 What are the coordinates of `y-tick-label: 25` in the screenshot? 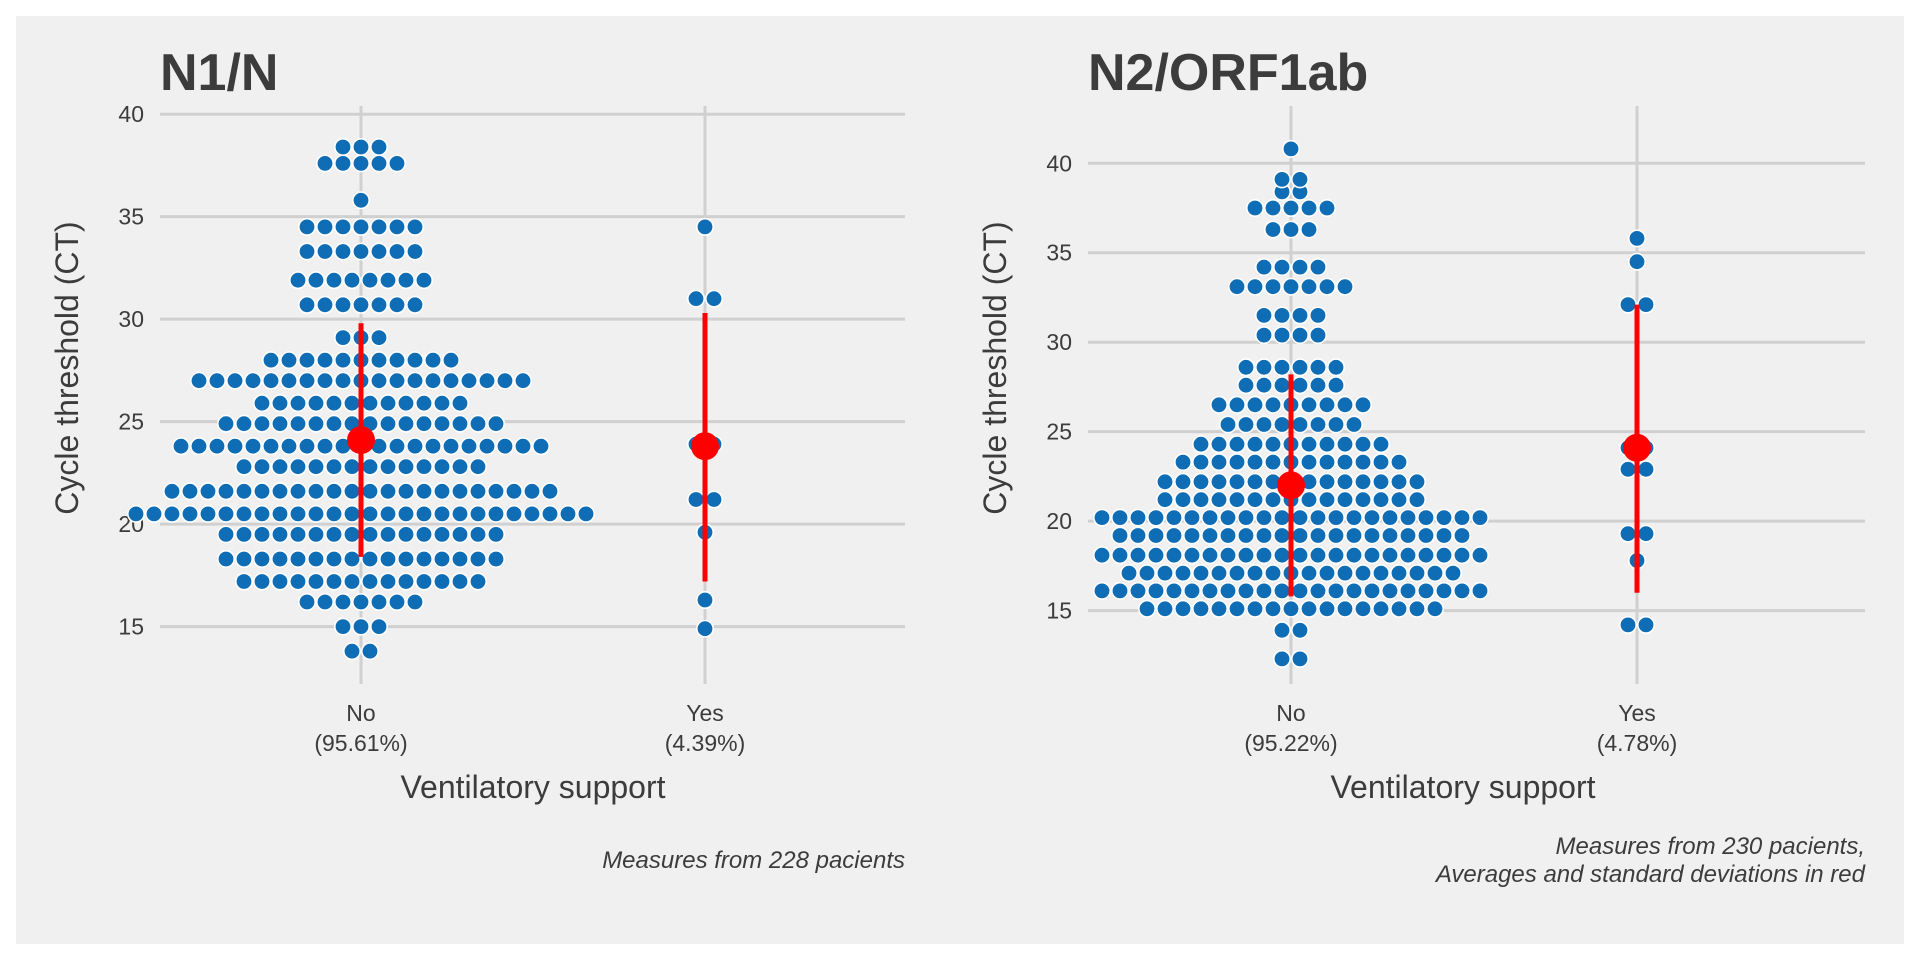 It's located at (1059, 432).